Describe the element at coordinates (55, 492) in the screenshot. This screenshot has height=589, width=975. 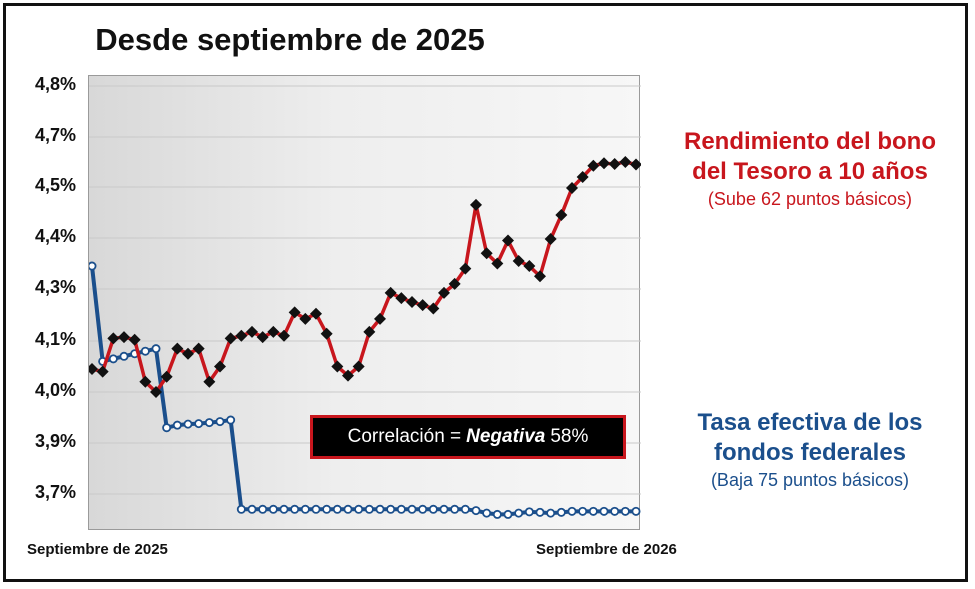
I see `y-tick-label: 3,7%` at that location.